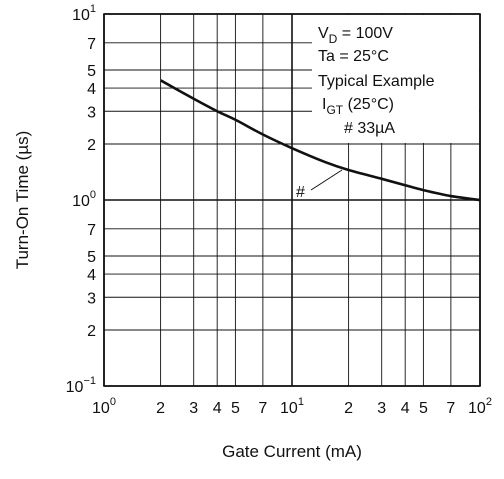 The height and width of the screenshot is (479, 504). Describe the element at coordinates (376, 81) in the screenshot. I see `legend-typical: Typical Example` at that location.